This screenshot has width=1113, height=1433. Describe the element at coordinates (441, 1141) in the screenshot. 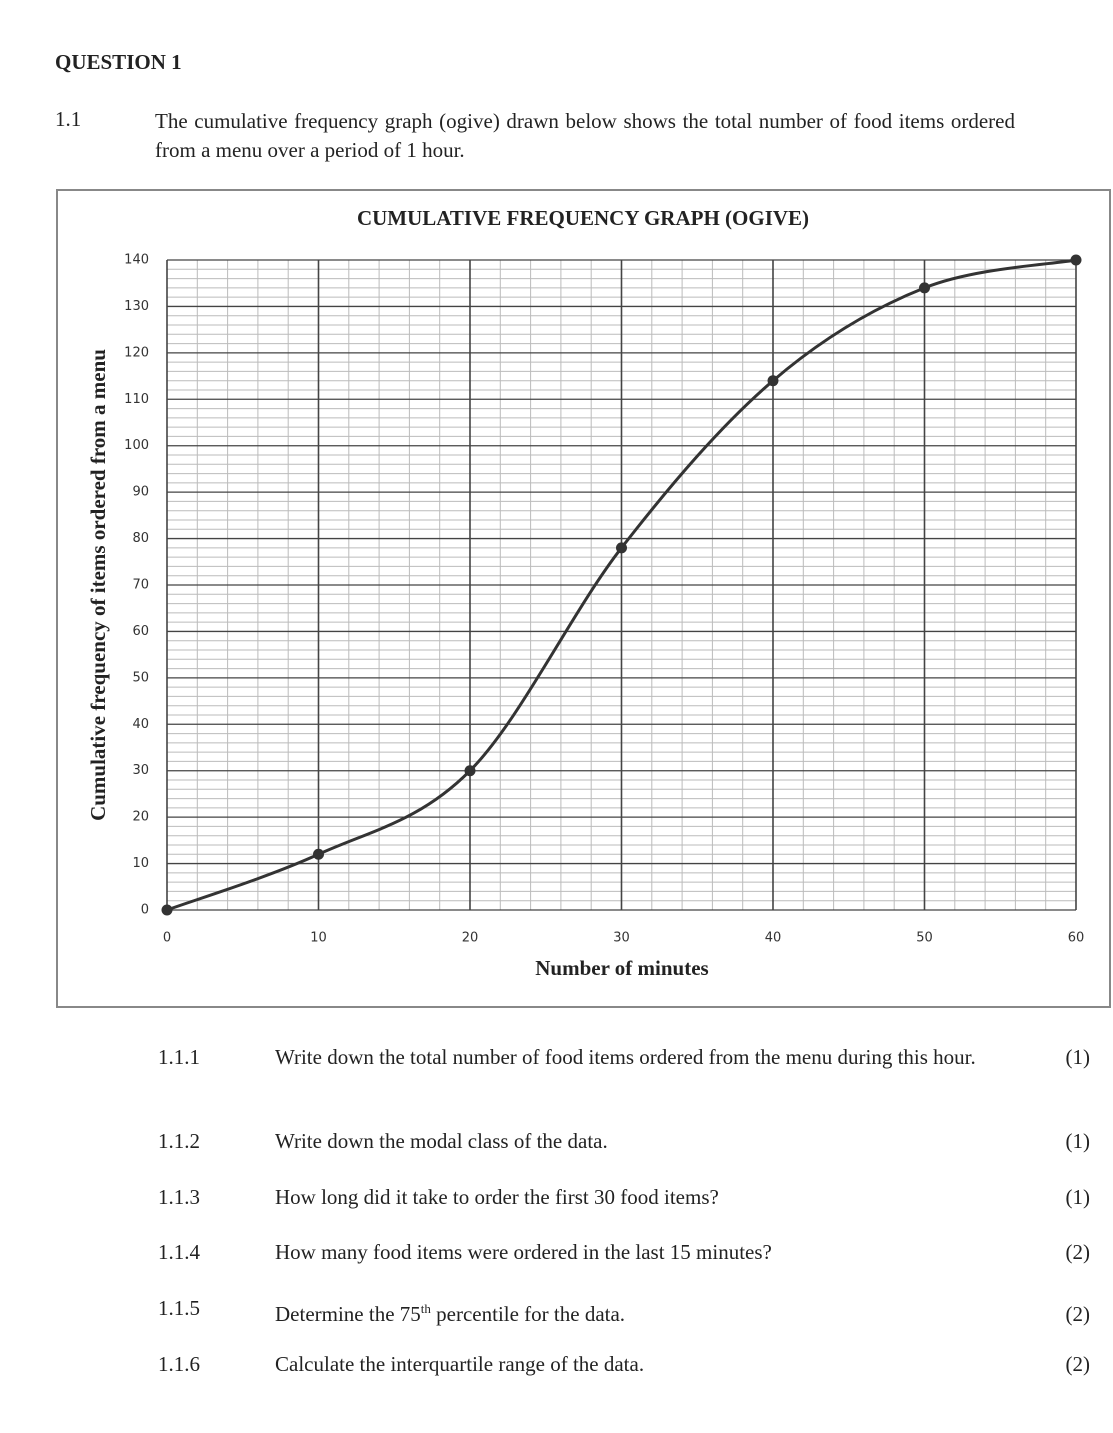

I see `question-text: Write down the modal class of the data.` at that location.